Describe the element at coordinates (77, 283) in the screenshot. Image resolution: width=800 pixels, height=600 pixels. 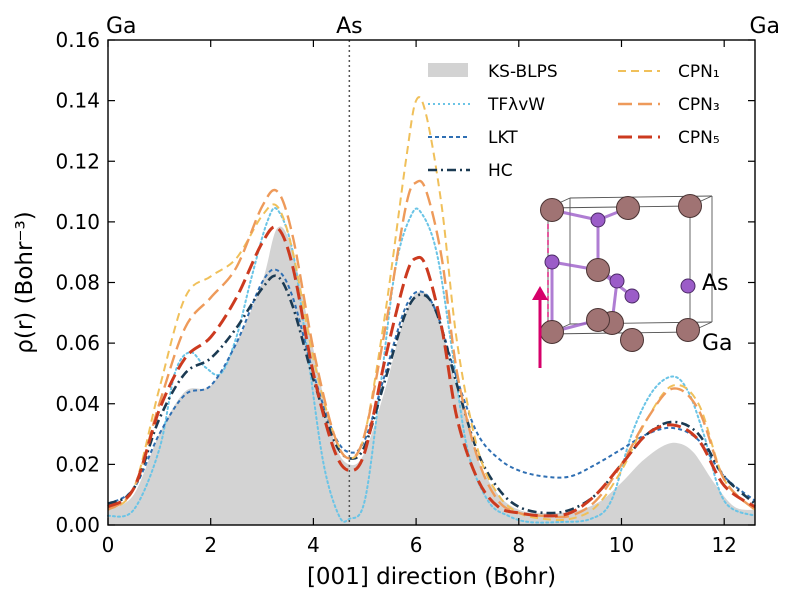
I see `y-tick-label-4: 0.08` at that location.